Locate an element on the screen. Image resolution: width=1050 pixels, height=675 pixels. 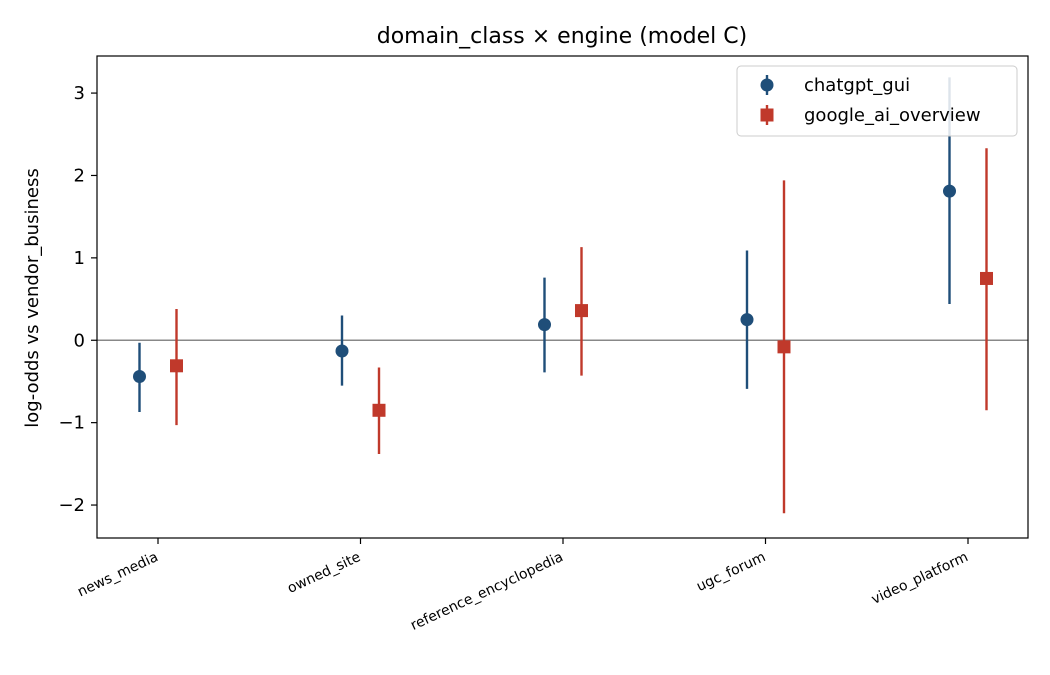
y-tick-label: 3 is located at coordinates (79, 93).